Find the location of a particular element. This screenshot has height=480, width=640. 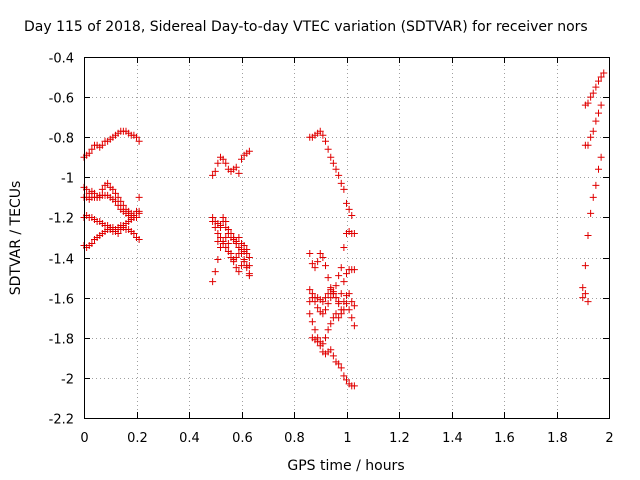

x-tick-label: 1.4 is located at coordinates (452, 438).